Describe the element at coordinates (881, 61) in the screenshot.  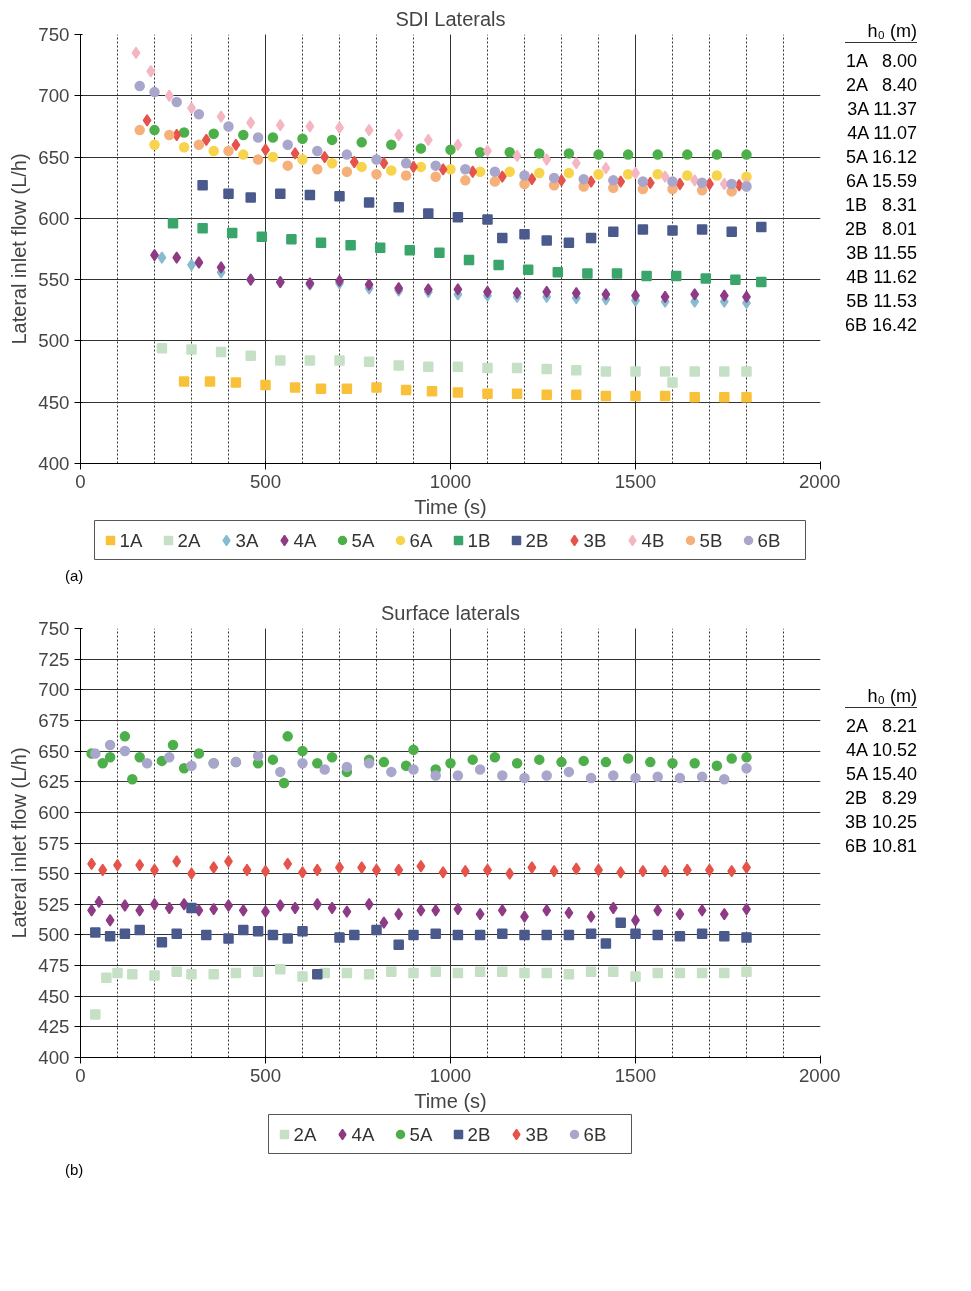
I see `text: 1A 8.00` at that location.